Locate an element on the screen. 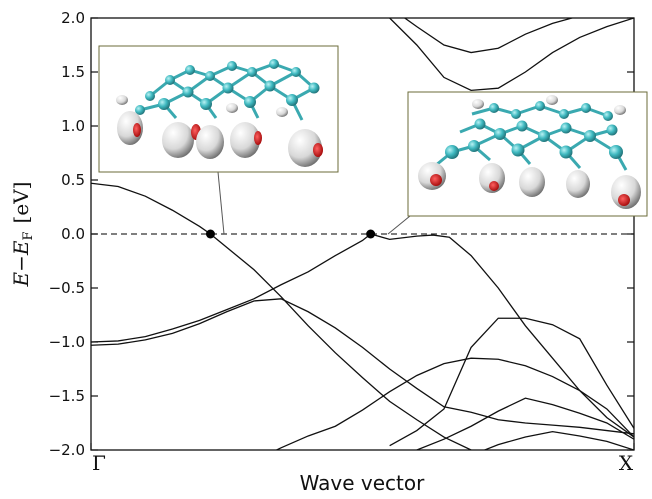 Image resolution: width=652 pixels, height=499 pixels. y-axis-title-fermi-subscript: F is located at coordinates (28, 235).